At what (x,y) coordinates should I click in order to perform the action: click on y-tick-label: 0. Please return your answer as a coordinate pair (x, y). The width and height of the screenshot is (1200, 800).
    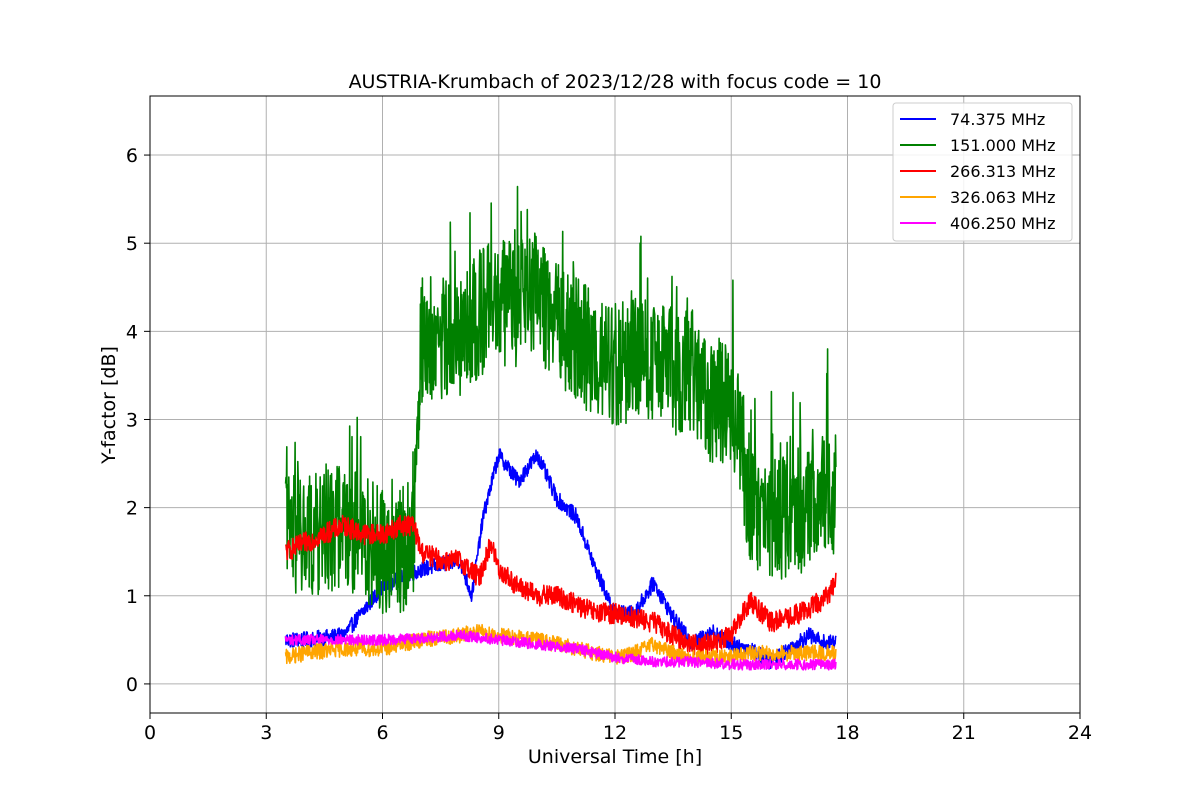
    Looking at the image, I should click on (132, 685).